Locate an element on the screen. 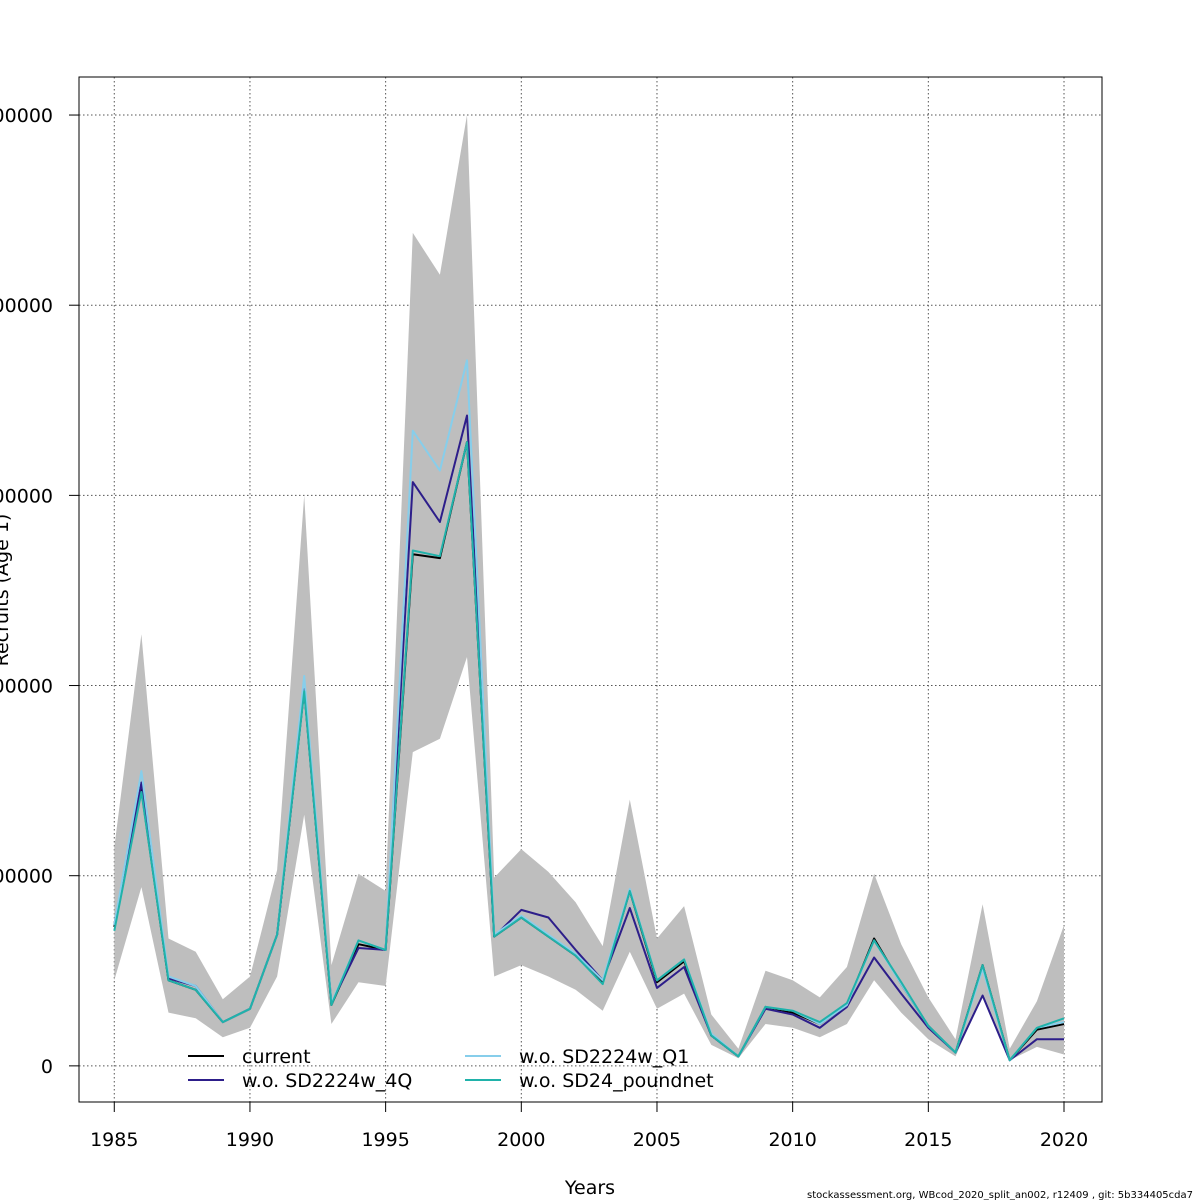  legend-label: w.o. SD2224w_Q1 is located at coordinates (604, 1057).